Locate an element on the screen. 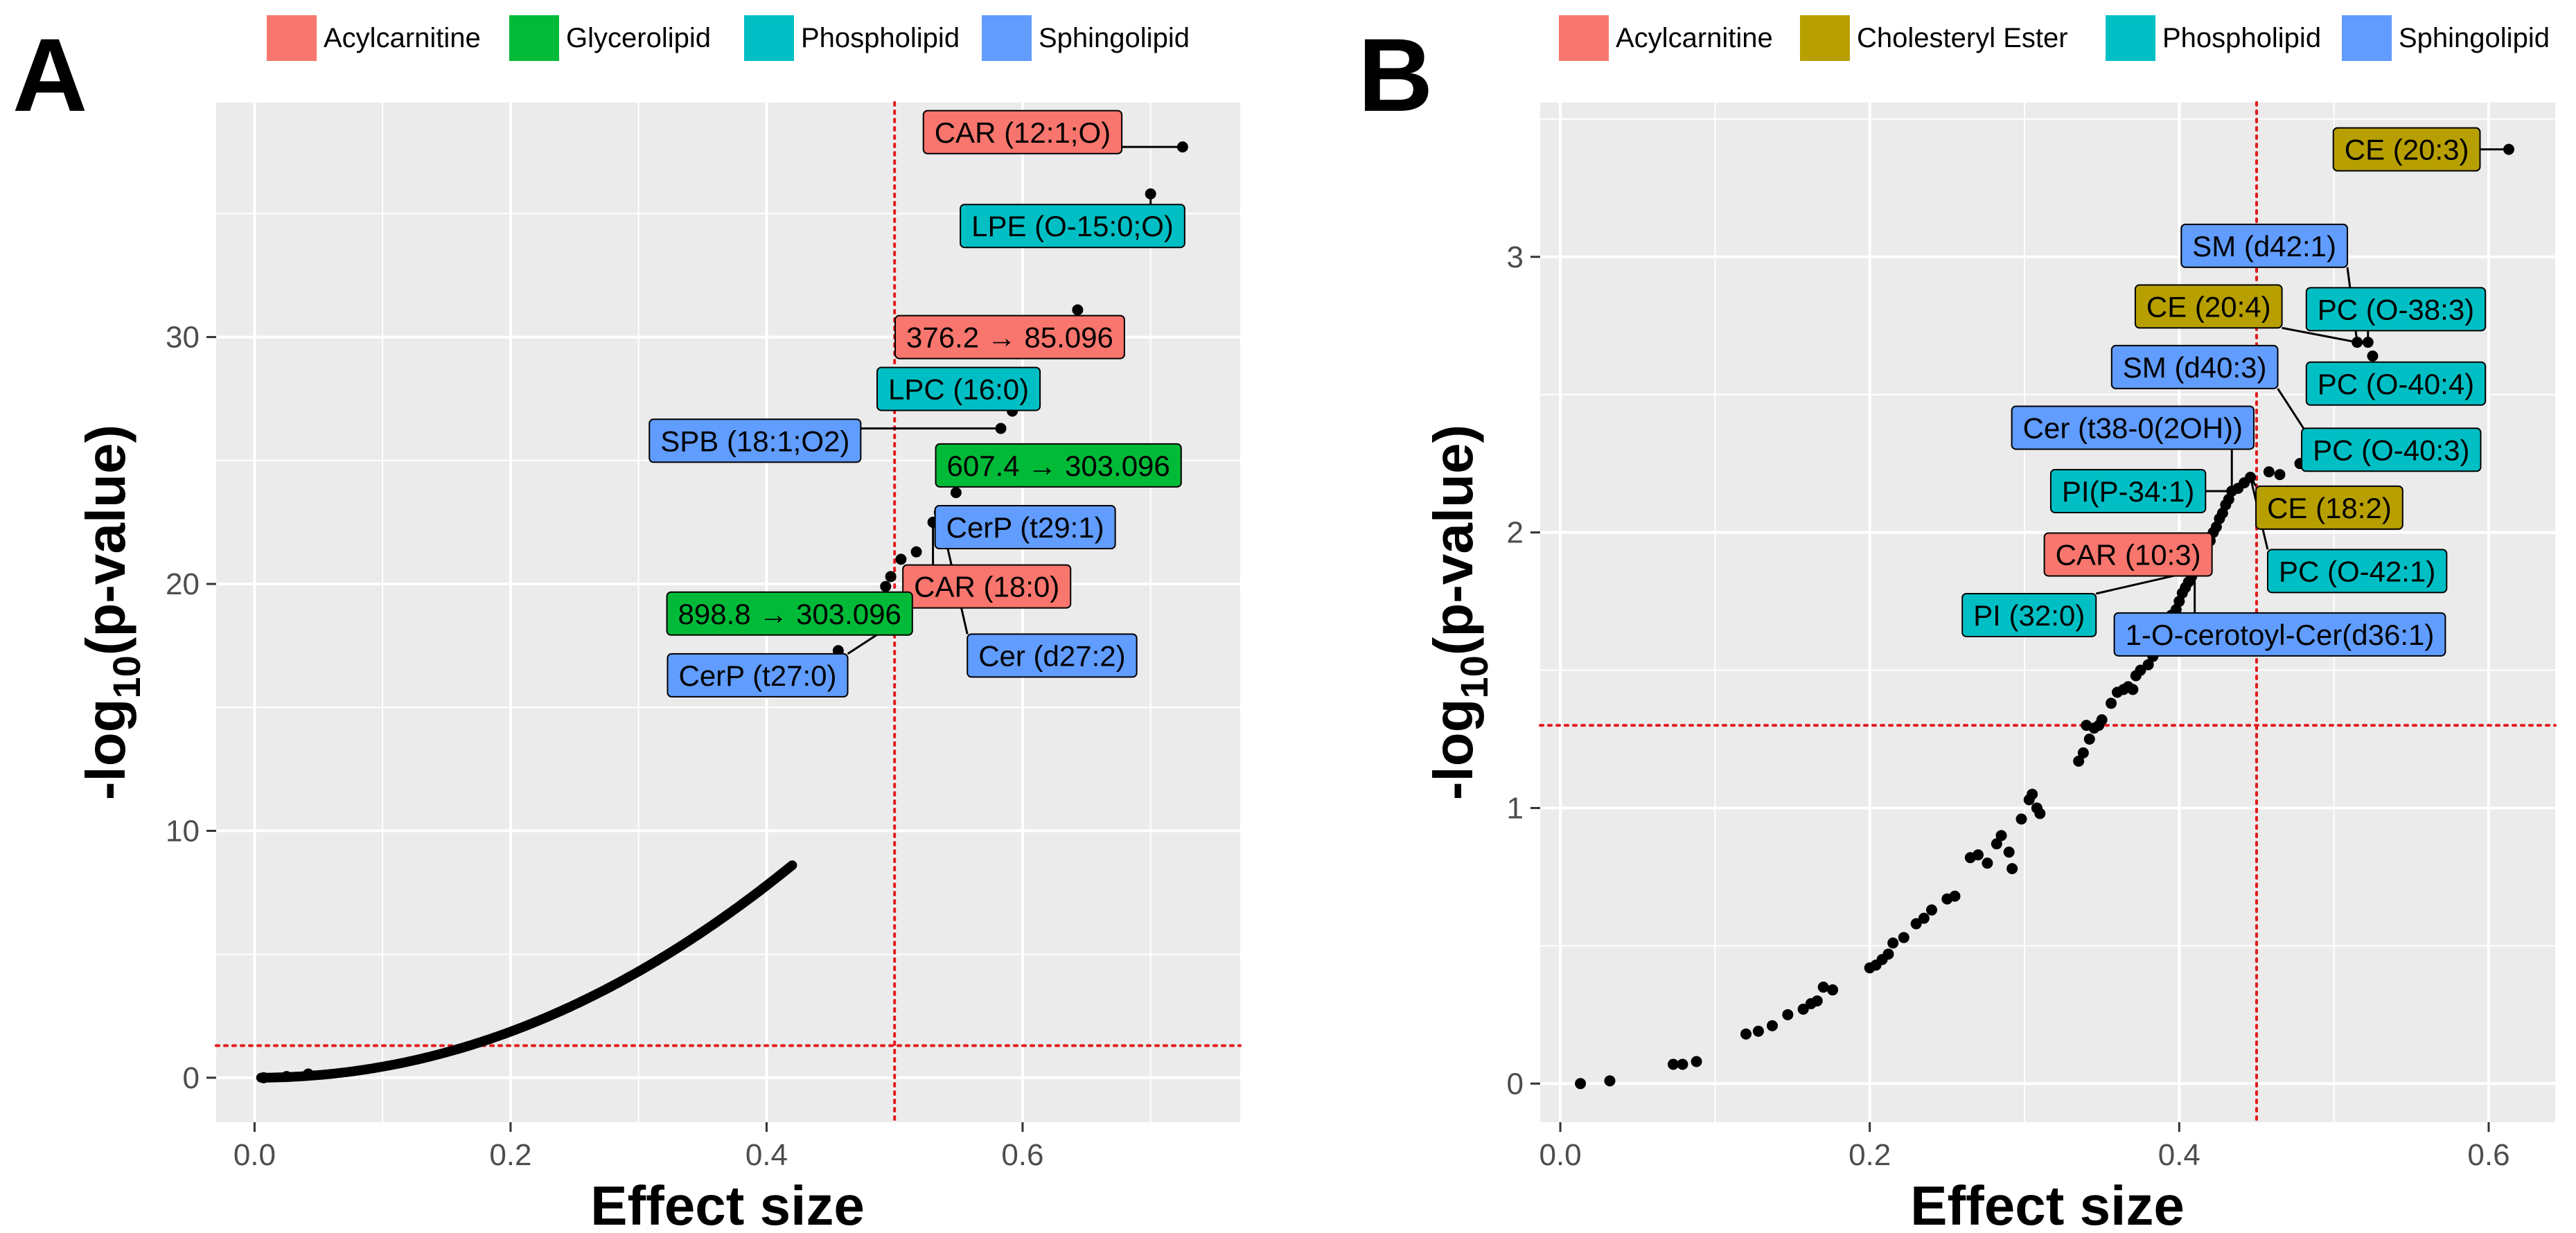 The image size is (2576, 1233). point-label-text: PI (32:0) is located at coordinates (2029, 615).